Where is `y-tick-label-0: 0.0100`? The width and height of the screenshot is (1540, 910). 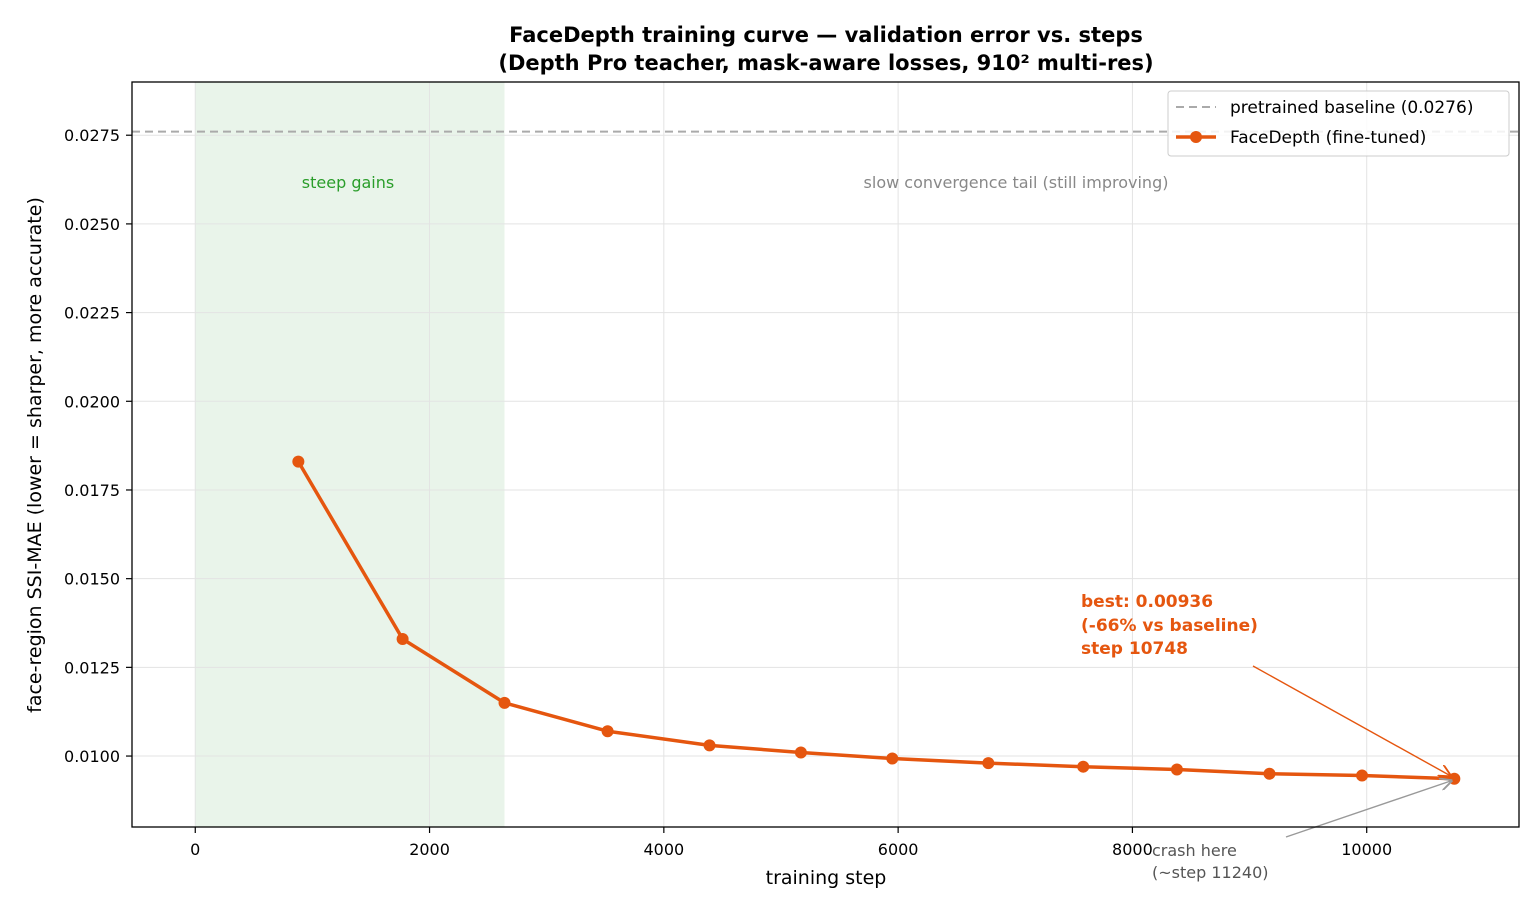 y-tick-label-0: 0.0100 is located at coordinates (92, 756).